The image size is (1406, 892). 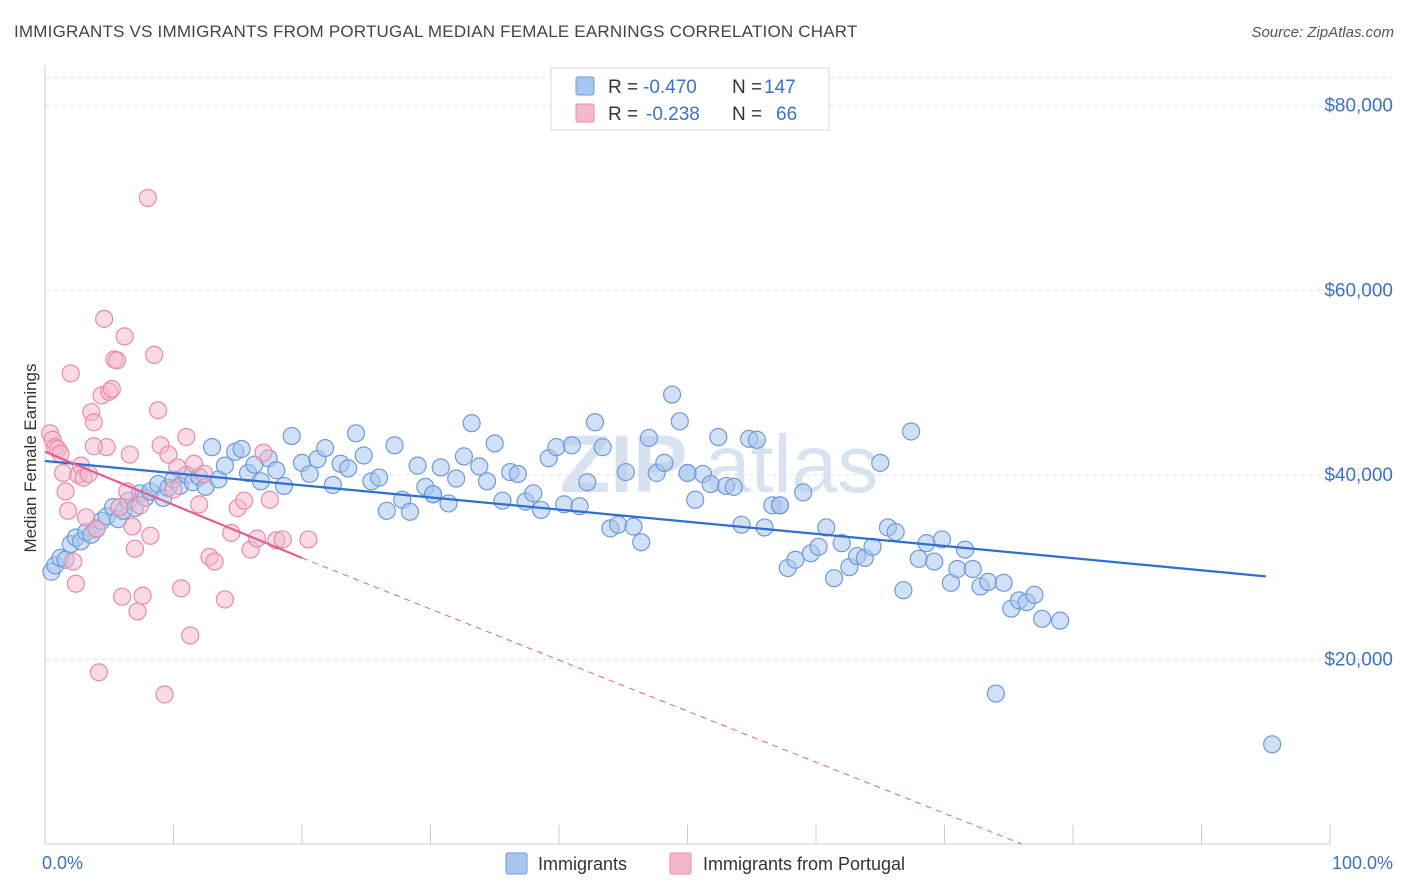 I want to click on legend-r-label-2: R =, so click(x=623, y=114).